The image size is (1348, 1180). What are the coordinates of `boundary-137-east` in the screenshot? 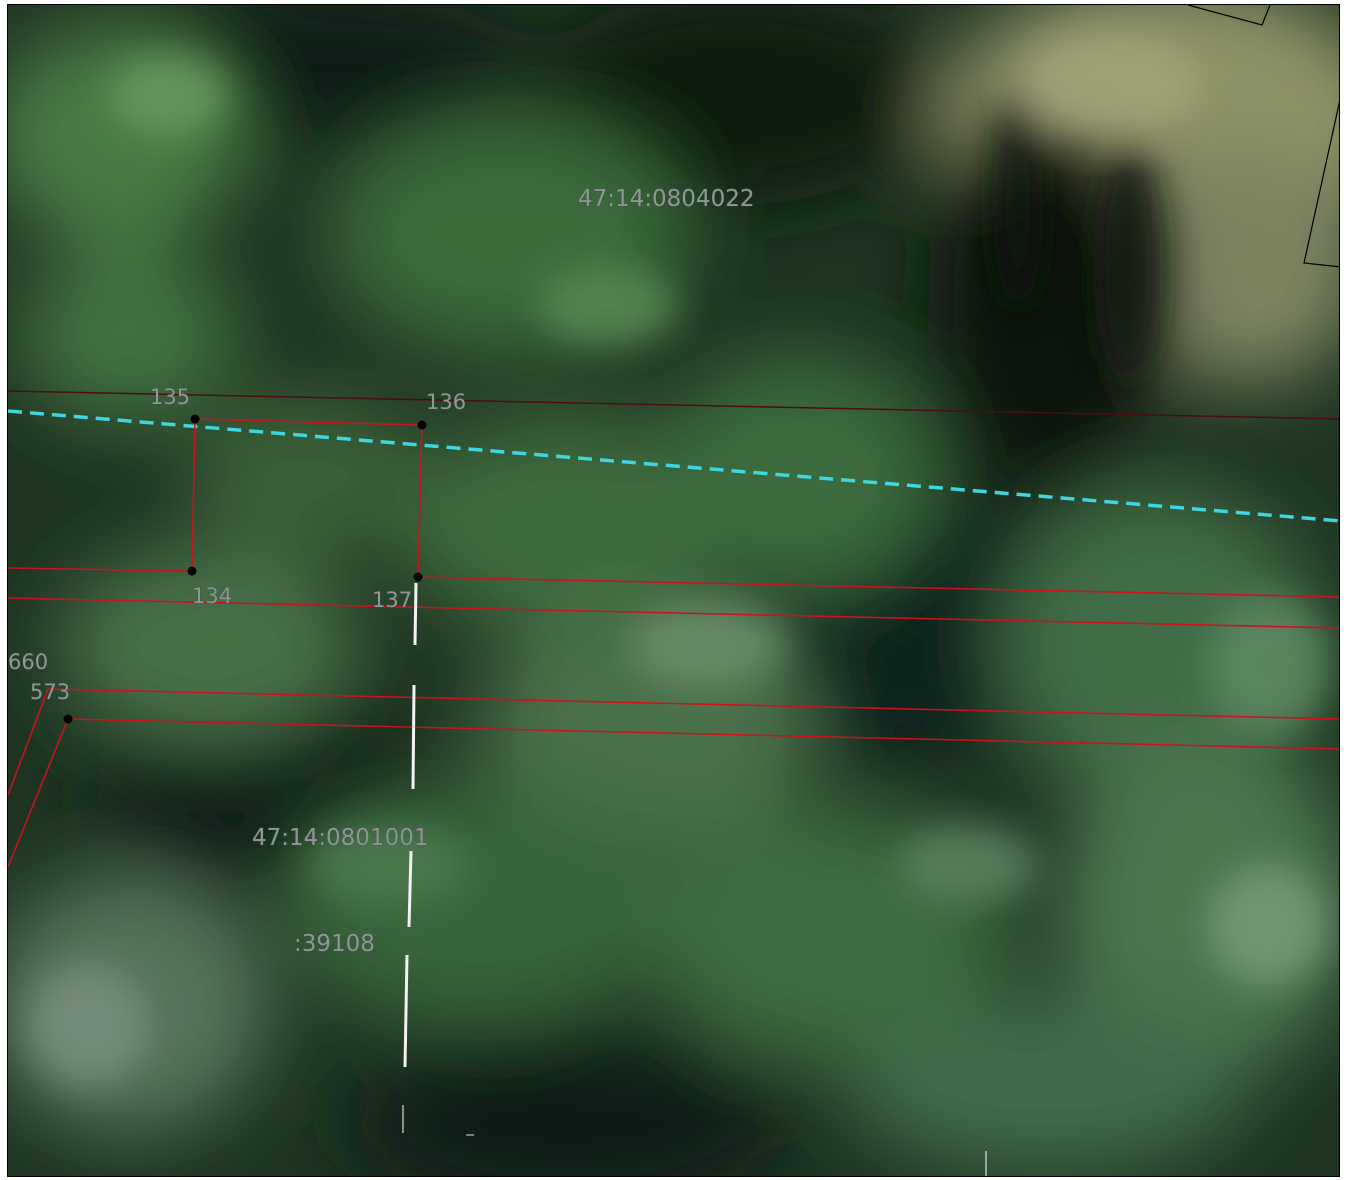 It's located at (878, 587).